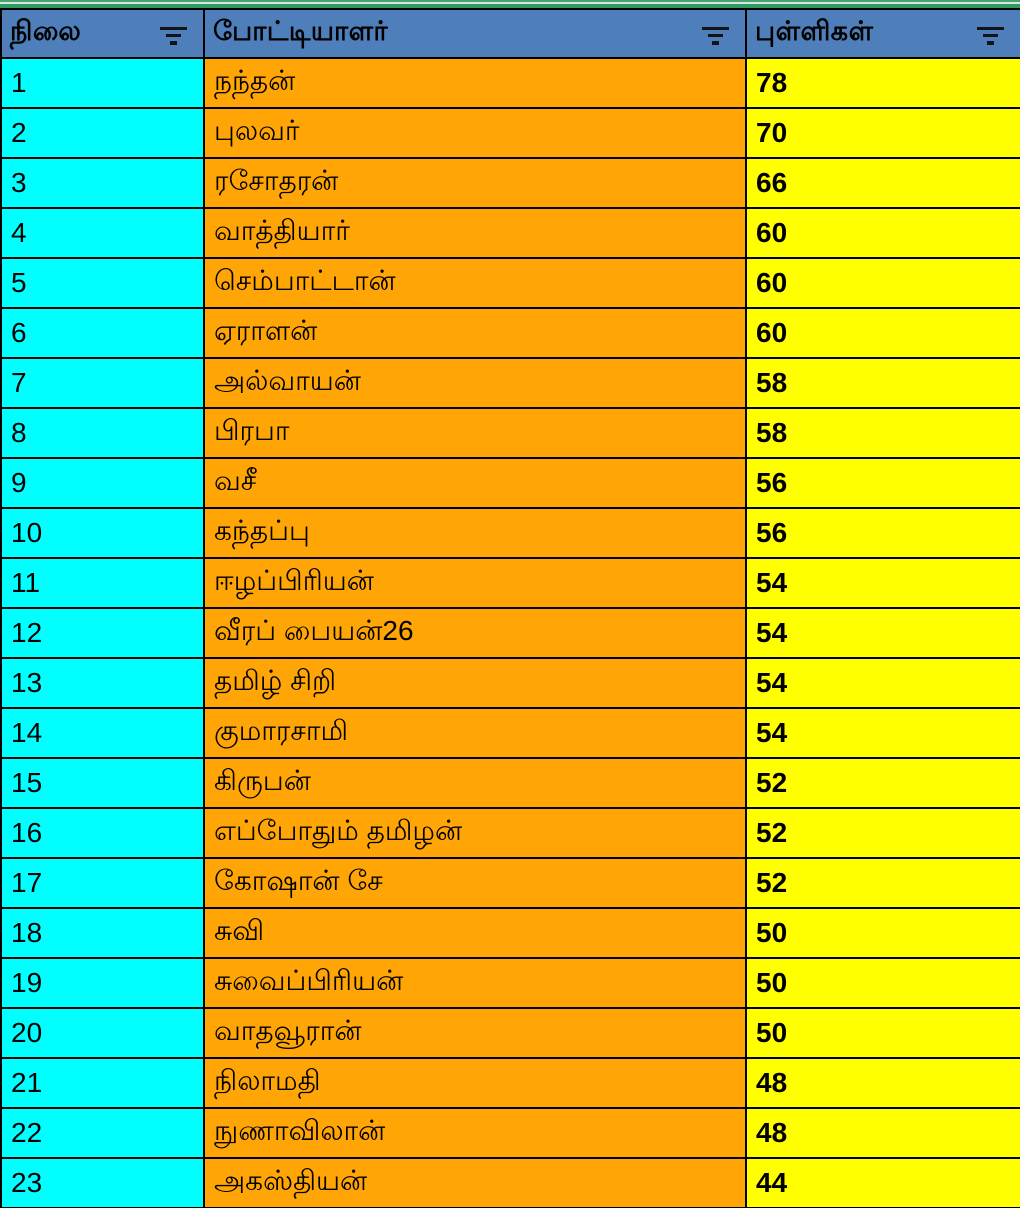  What do you see at coordinates (510, 33) in the screenshot?
I see `column-header-row: நிலை போட்டியாளர் புள்ளிகள்` at bounding box center [510, 33].